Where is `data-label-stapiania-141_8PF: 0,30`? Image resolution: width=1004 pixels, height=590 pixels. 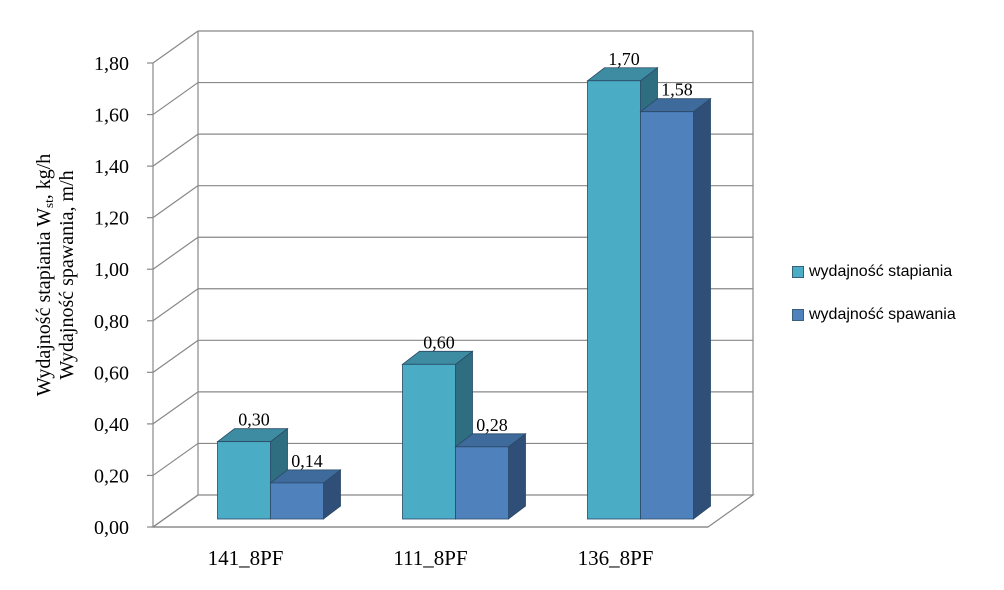
data-label-stapiania-141_8PF: 0,30 is located at coordinates (254, 420).